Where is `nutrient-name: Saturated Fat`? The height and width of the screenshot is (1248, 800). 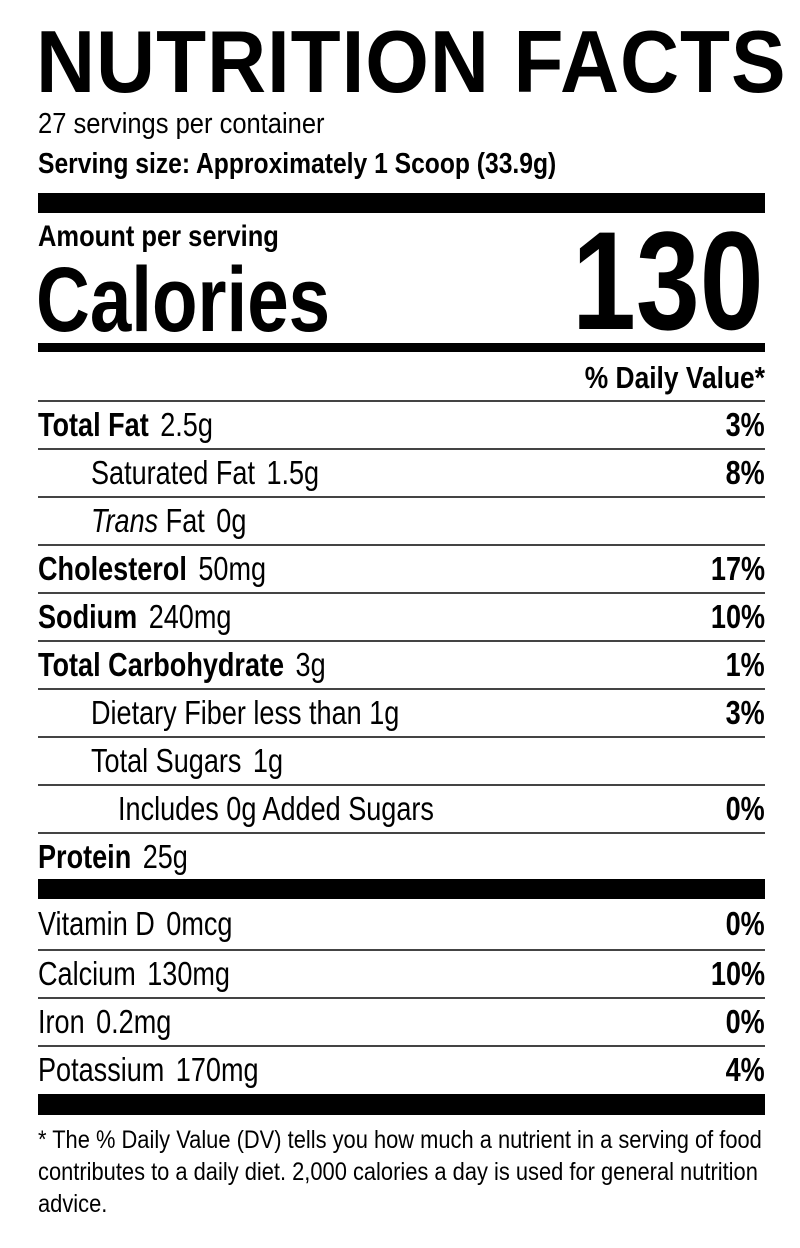
nutrient-name: Saturated Fat is located at coordinates (173, 472).